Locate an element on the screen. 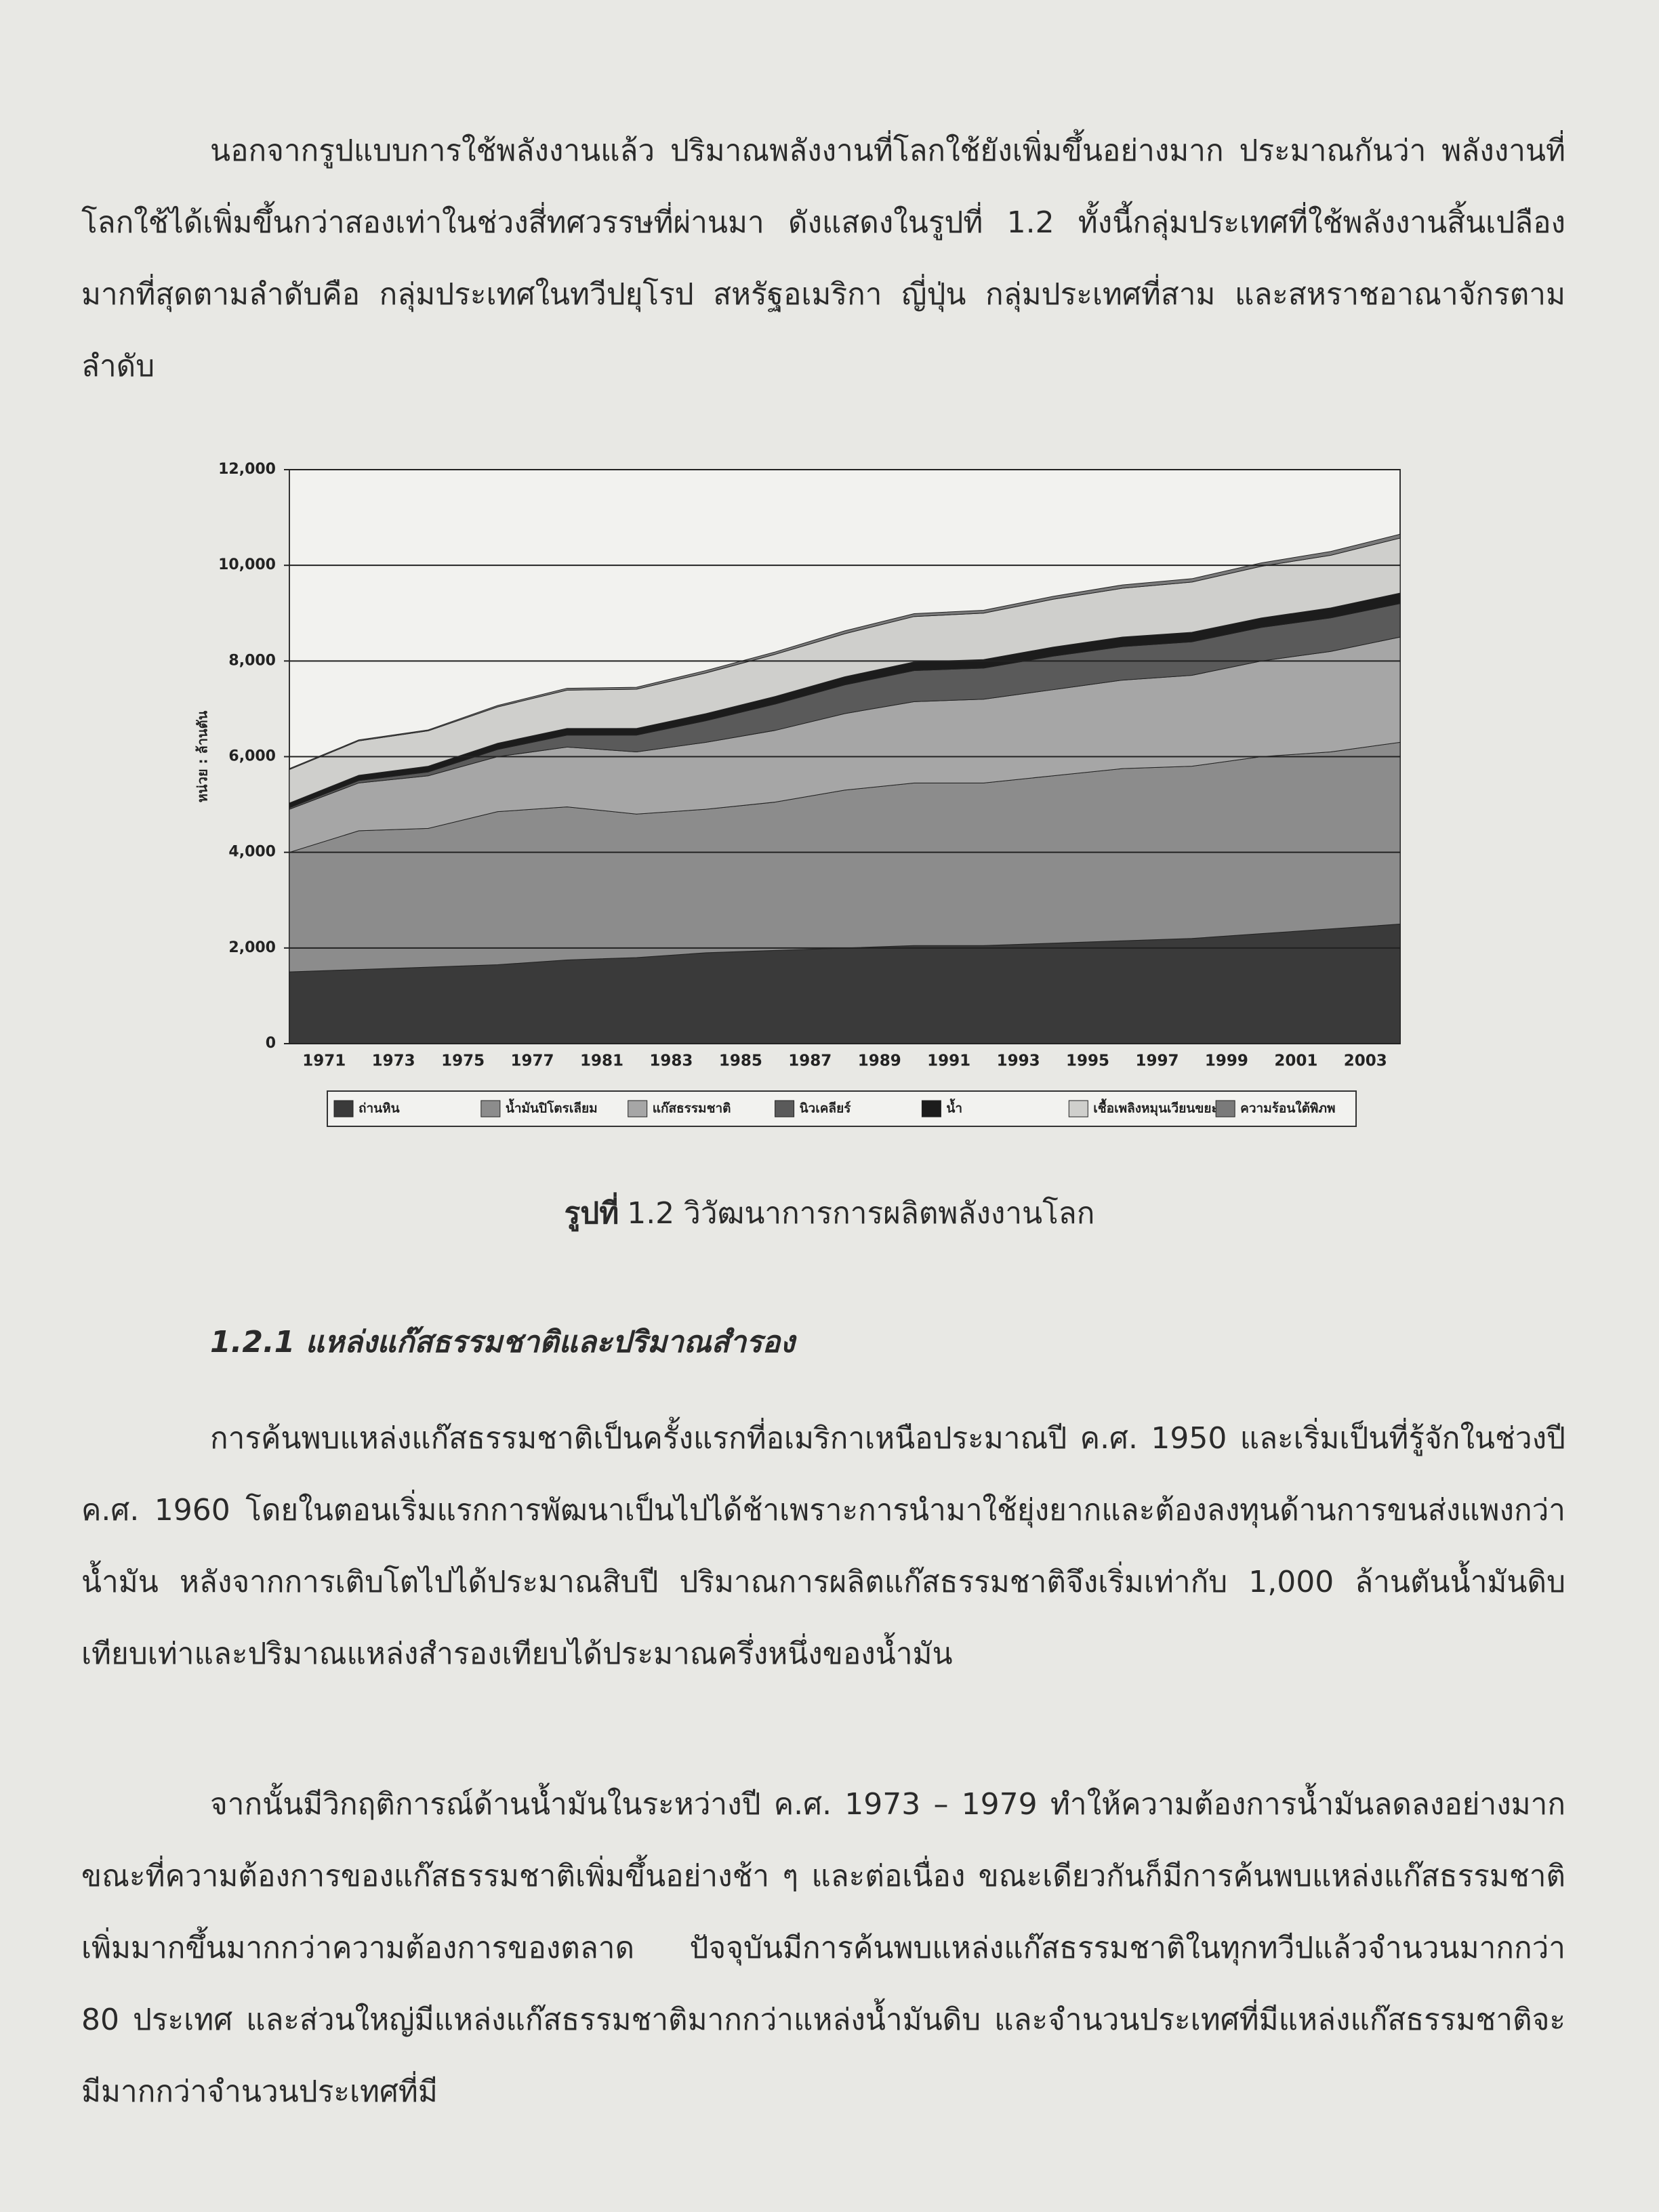  y-tick-label: 0 is located at coordinates (271, 1043).